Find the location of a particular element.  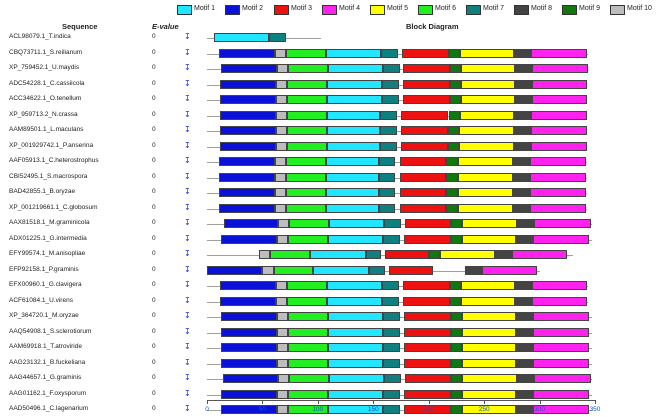

sequence-name: EFX00960.1_G.clavigera is located at coordinates (45, 284).